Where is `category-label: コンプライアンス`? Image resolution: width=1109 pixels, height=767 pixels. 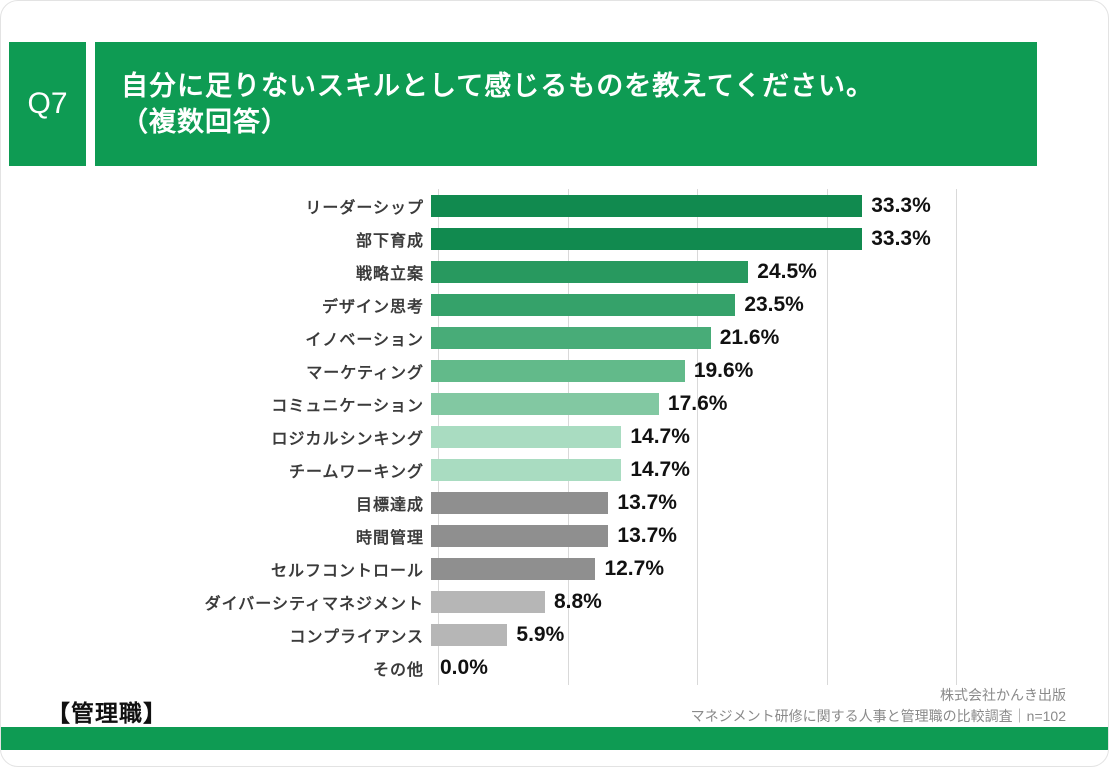 category-label: コンプライアンス is located at coordinates (356, 637).